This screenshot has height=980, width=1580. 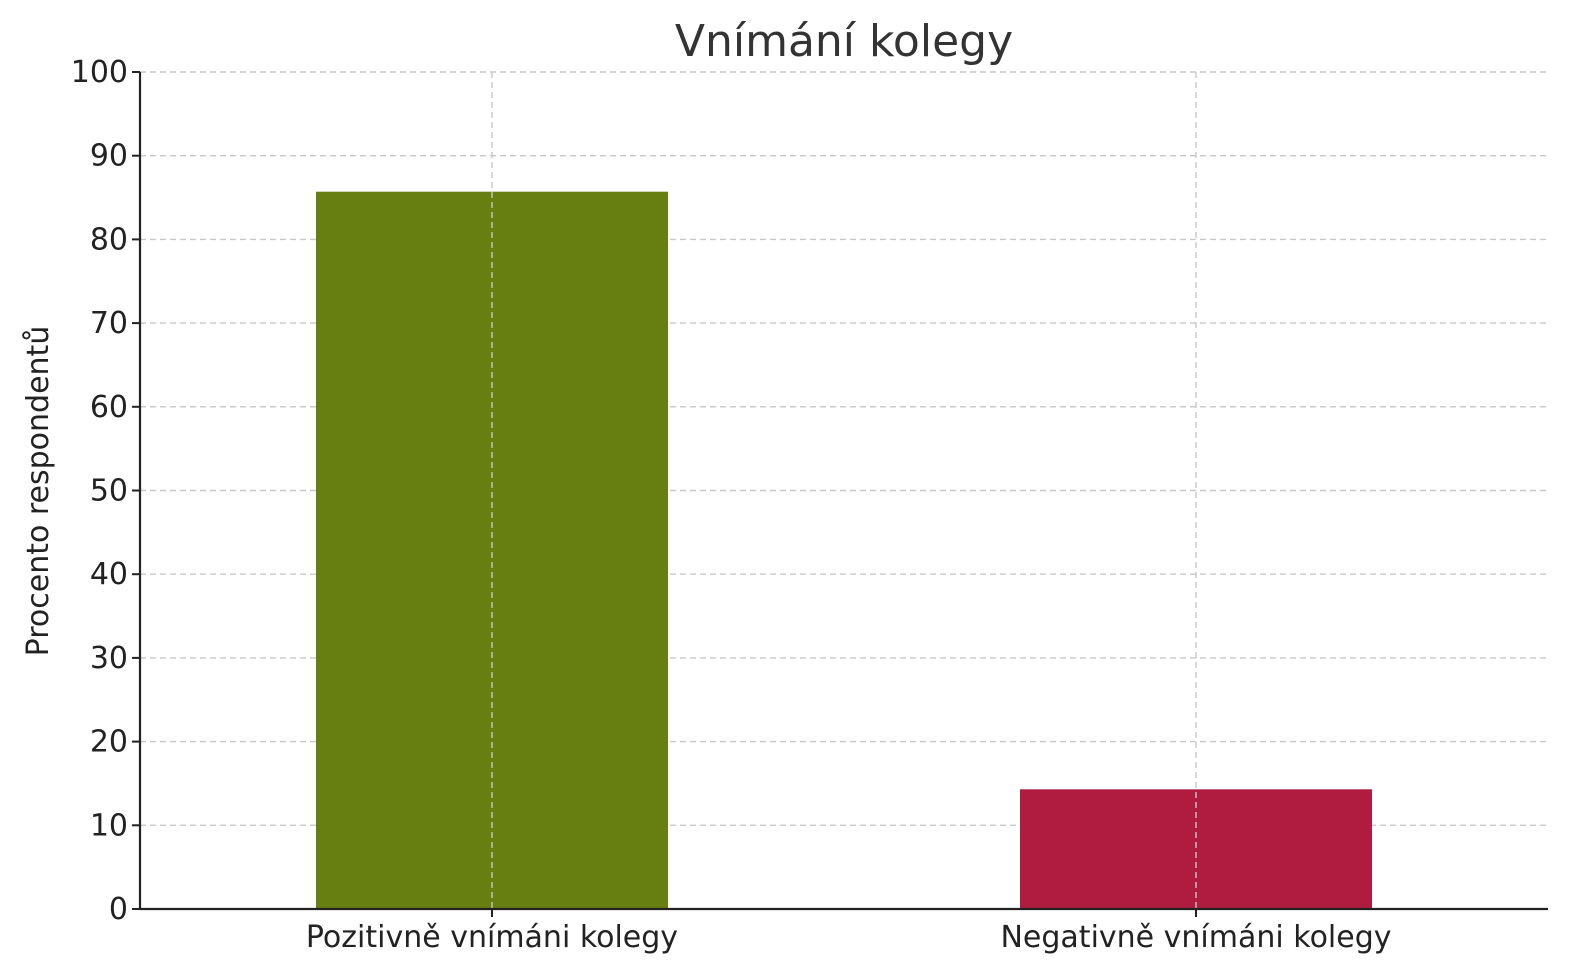 I want to click on y-tick-label: 90, so click(x=109, y=156).